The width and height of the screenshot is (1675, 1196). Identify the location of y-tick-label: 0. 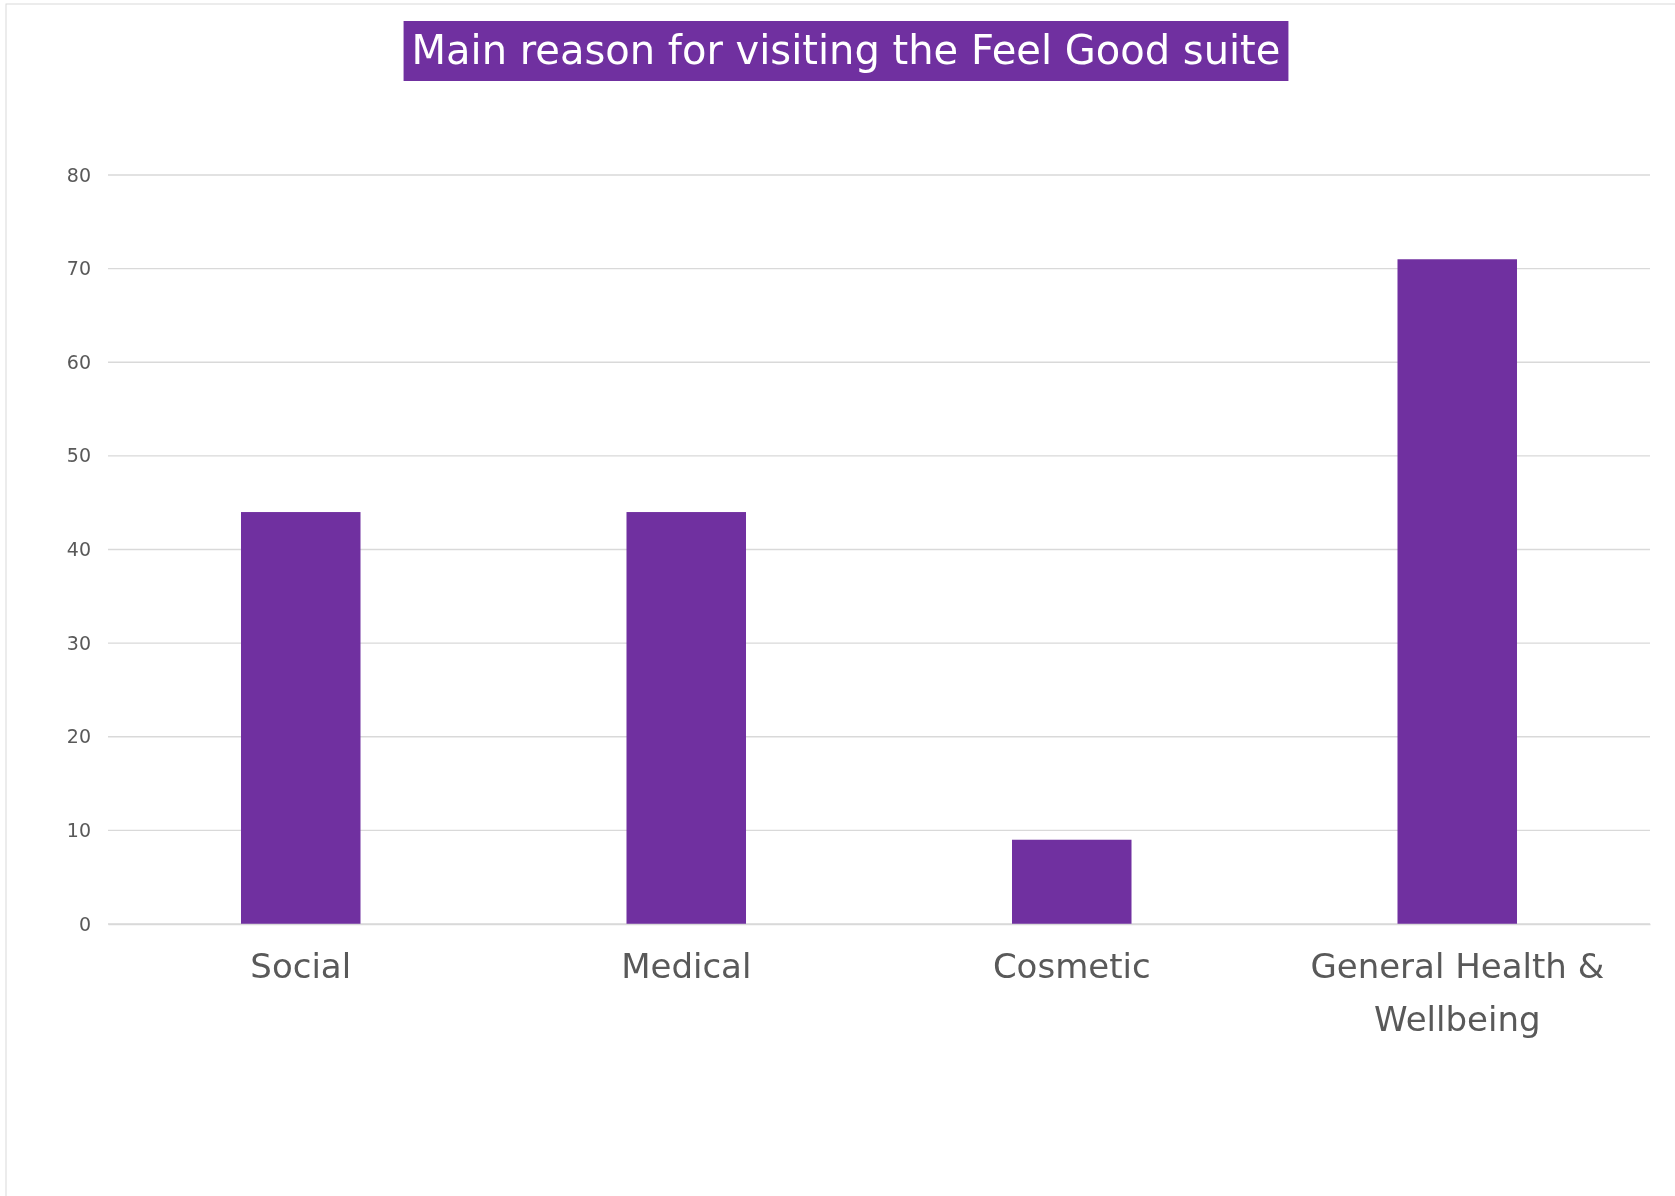
(84, 923).